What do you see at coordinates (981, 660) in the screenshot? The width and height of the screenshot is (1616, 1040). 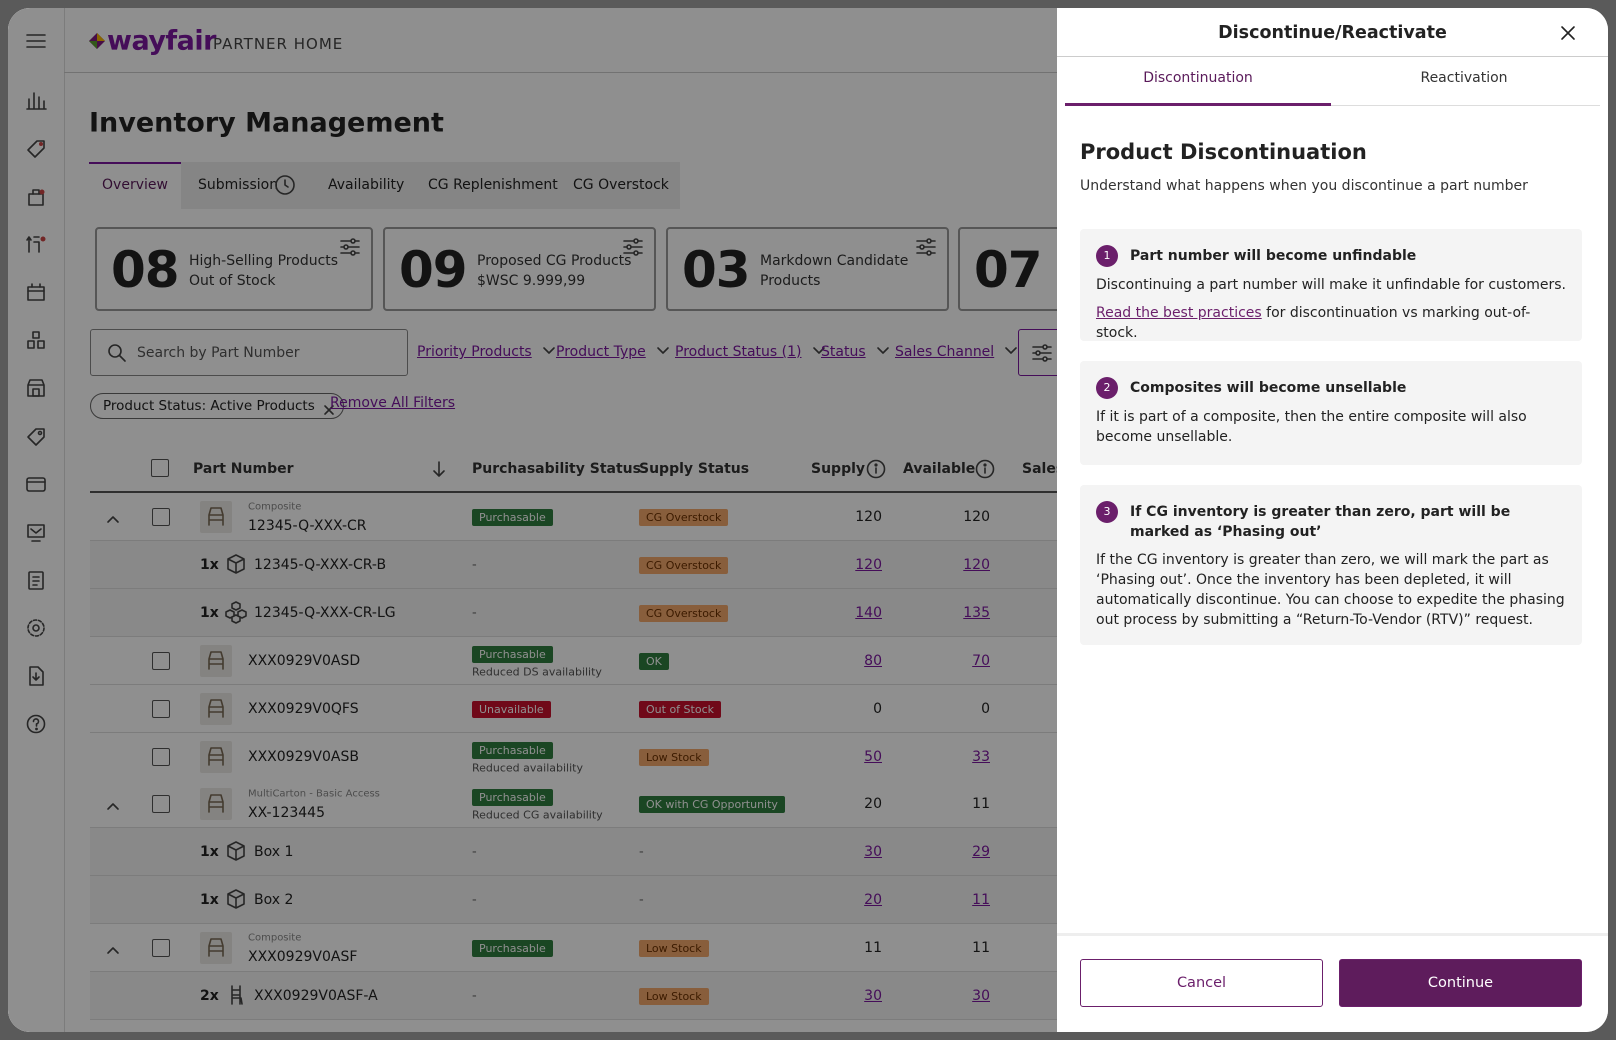 I see `quantity-link: 70` at bounding box center [981, 660].